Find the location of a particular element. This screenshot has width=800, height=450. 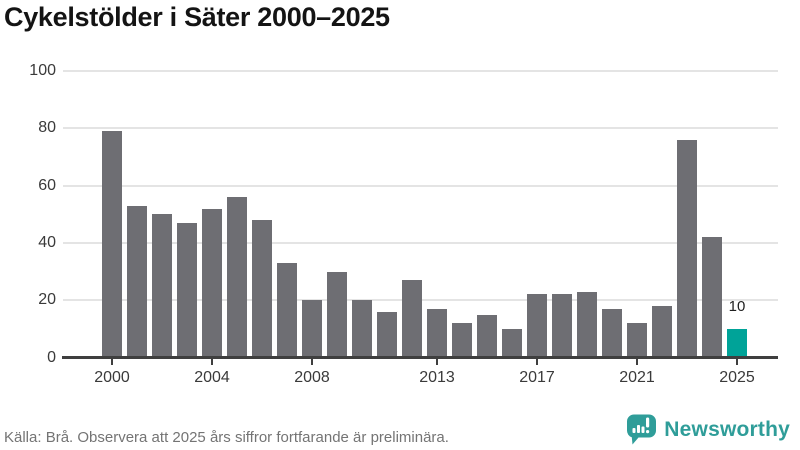

bar-2015 is located at coordinates (487, 336).